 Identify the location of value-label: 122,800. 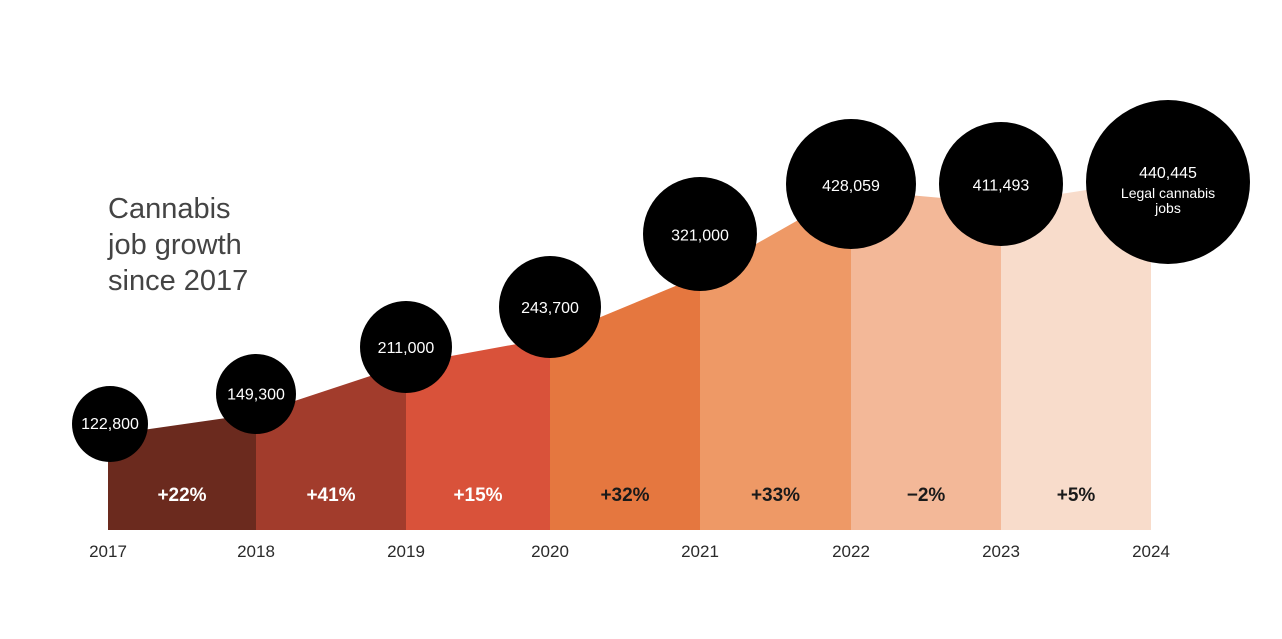
(110, 424).